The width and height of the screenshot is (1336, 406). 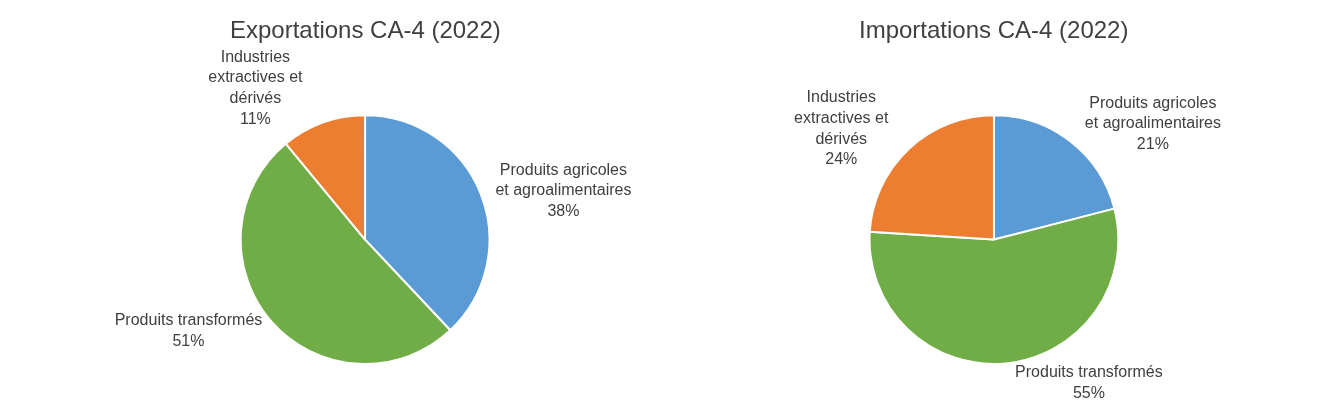 I want to click on data-label: 21%, so click(x=1152, y=144).